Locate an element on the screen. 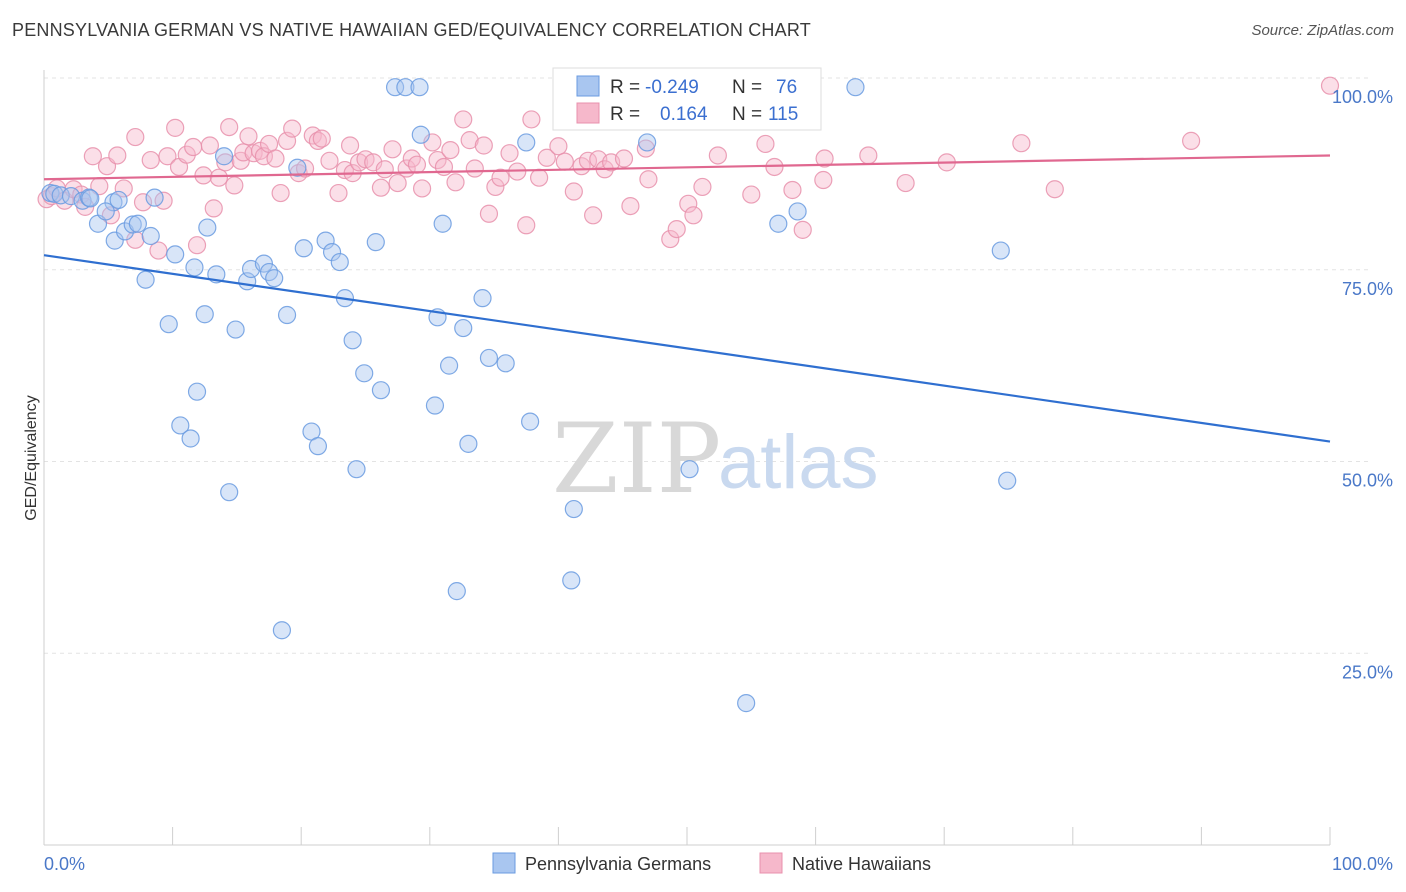  y-tick-labels: 100.0% 75.0% 50.0% 25.0% is located at coordinates (1362, 384).